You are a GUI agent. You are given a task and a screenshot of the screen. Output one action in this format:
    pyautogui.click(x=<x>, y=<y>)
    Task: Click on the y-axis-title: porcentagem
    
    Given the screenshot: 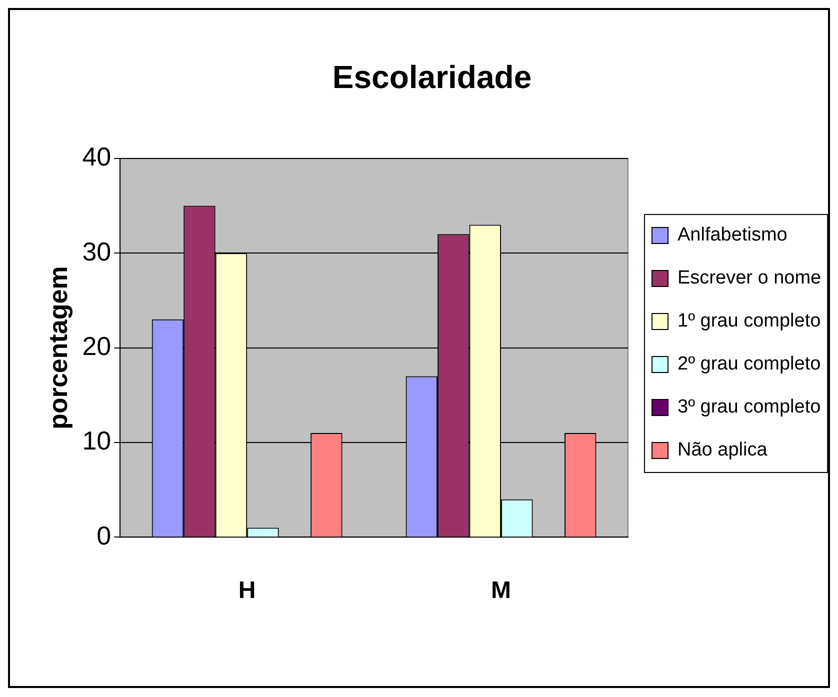 What is the action you would take?
    pyautogui.click(x=57, y=348)
    